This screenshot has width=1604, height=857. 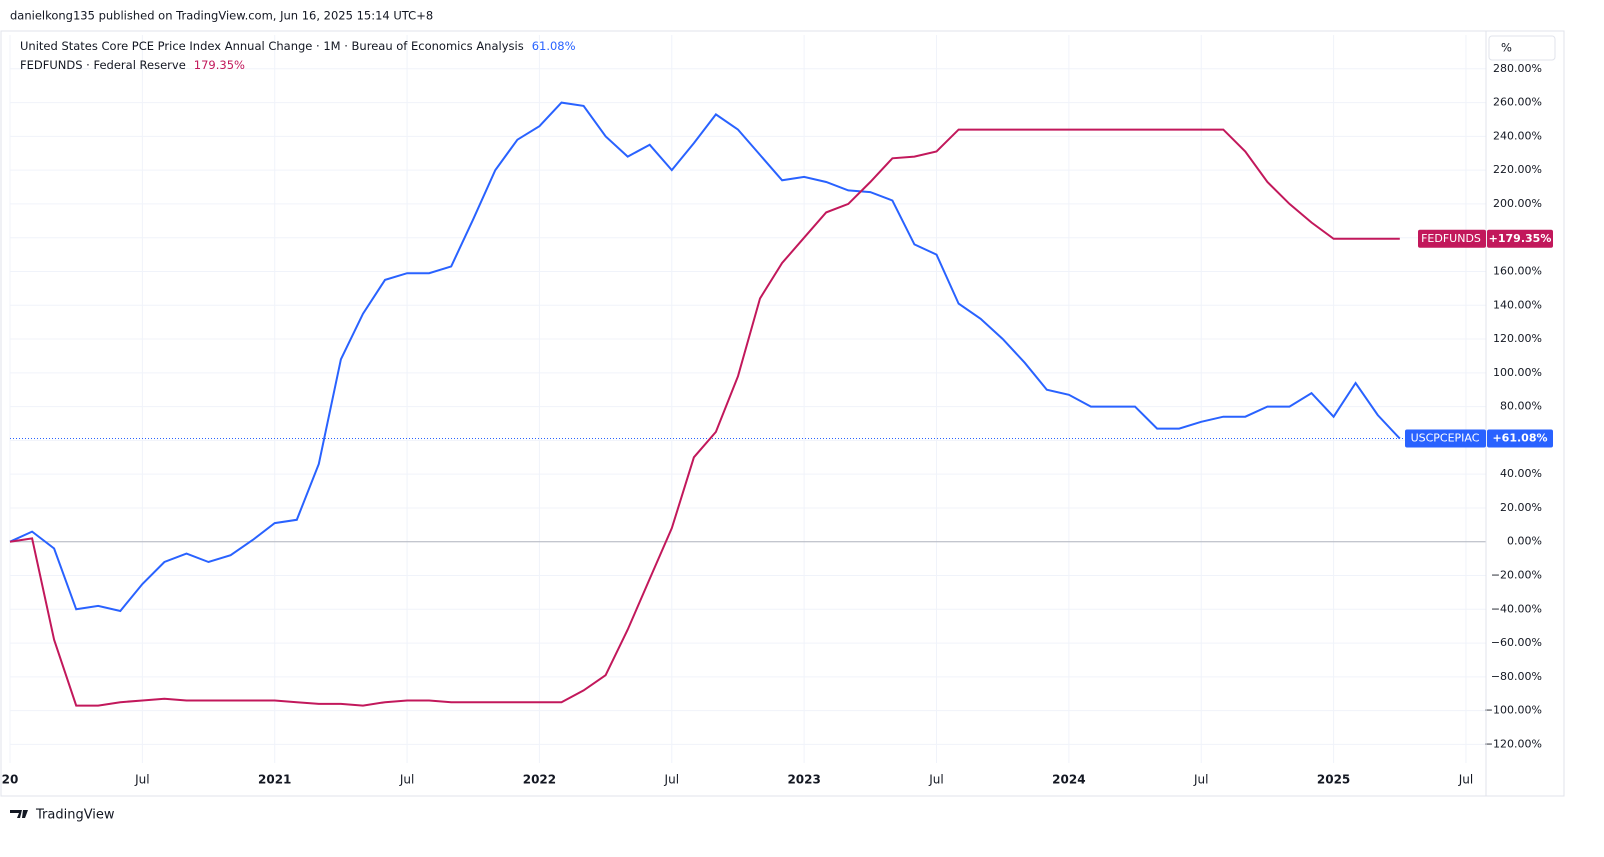 What do you see at coordinates (1517, 169) in the screenshot?
I see `y-tick-label: 220.00%` at bounding box center [1517, 169].